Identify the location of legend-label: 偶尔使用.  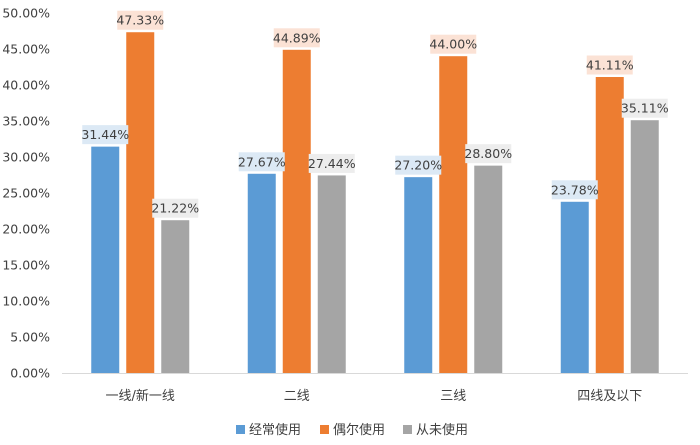
(359, 430).